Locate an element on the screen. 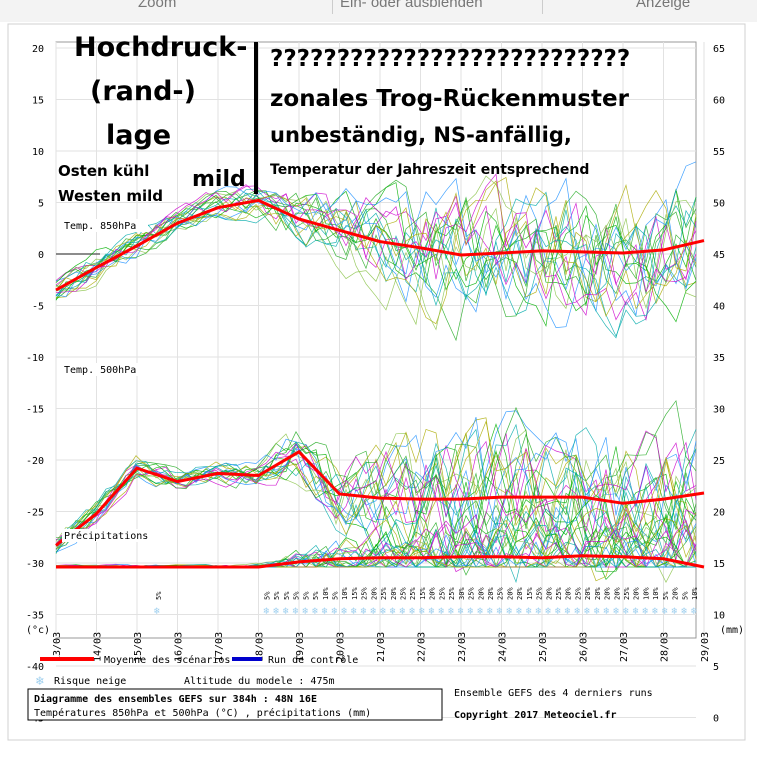  footer-copyright: Copyright 2017 Meteociel.fr is located at coordinates (535, 715).